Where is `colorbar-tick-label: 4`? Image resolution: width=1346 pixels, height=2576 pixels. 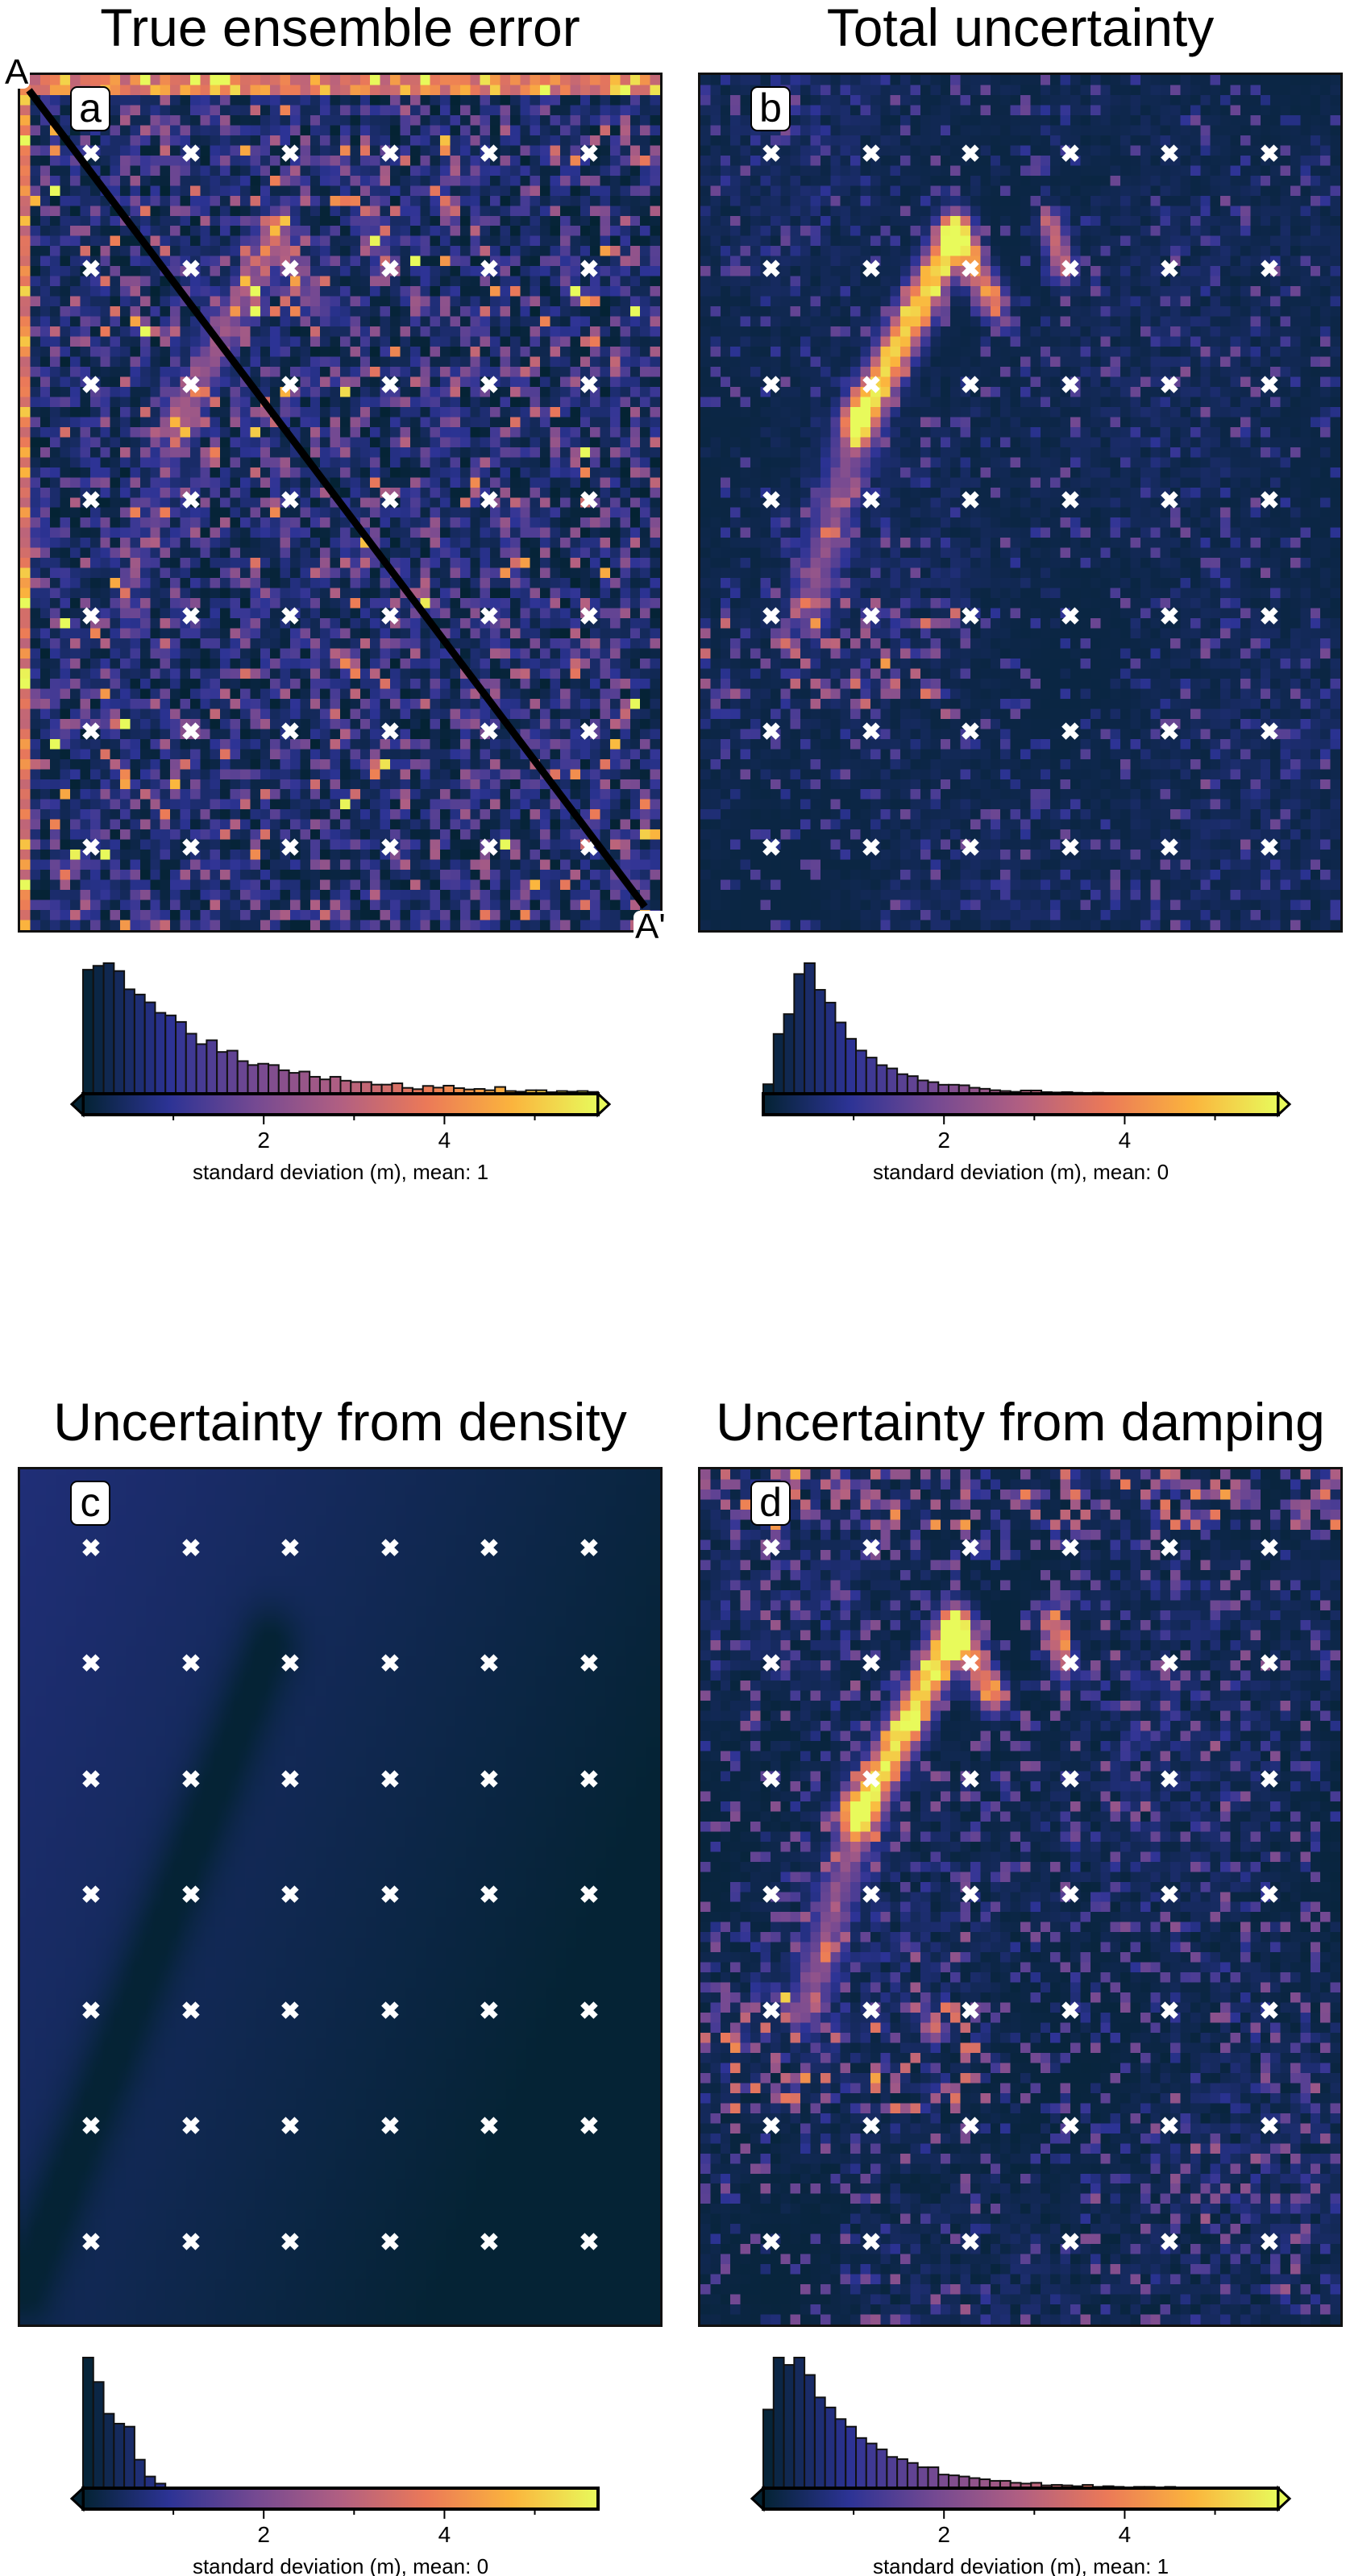 colorbar-tick-label: 4 is located at coordinates (444, 1140).